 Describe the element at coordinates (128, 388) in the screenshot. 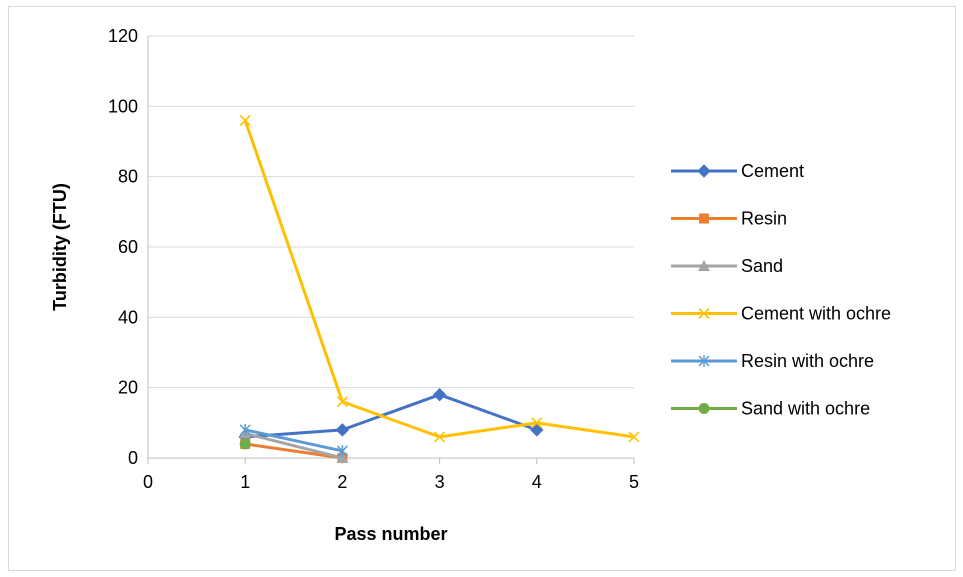

I see `y-tick-label: 20` at that location.